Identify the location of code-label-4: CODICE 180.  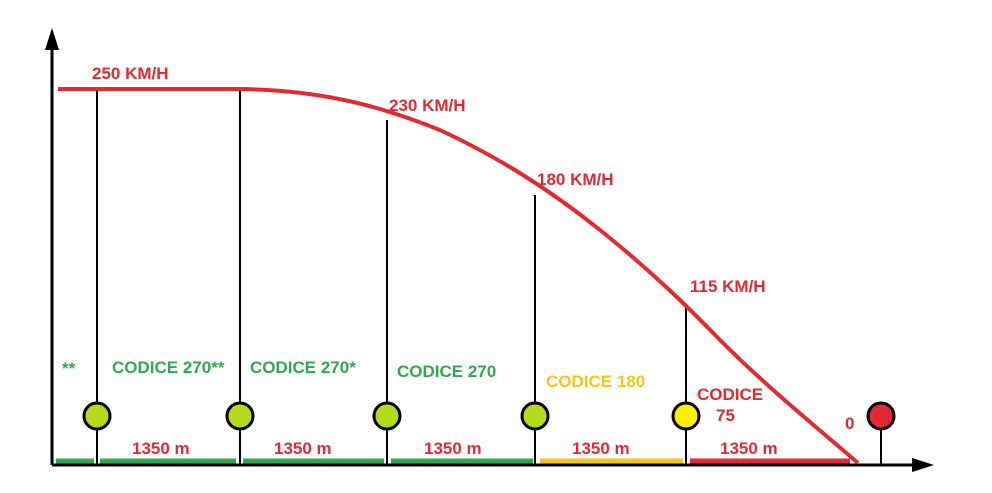
(595, 381).